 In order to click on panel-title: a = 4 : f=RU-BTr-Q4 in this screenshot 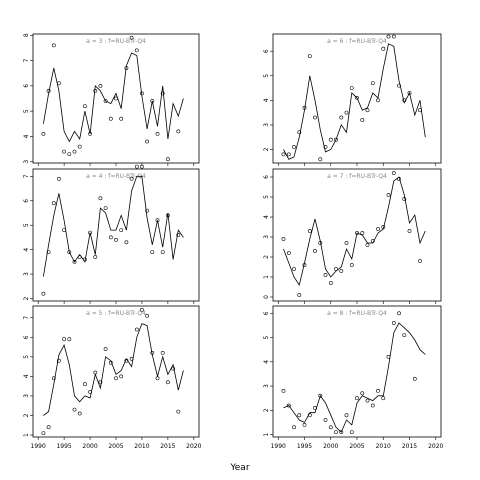, I will do `click(116, 176)`.